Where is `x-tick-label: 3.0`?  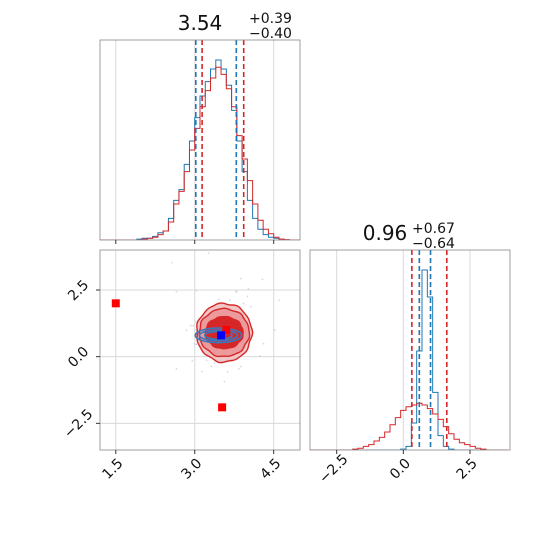
x-tick-label: 3.0 is located at coordinates (191, 469).